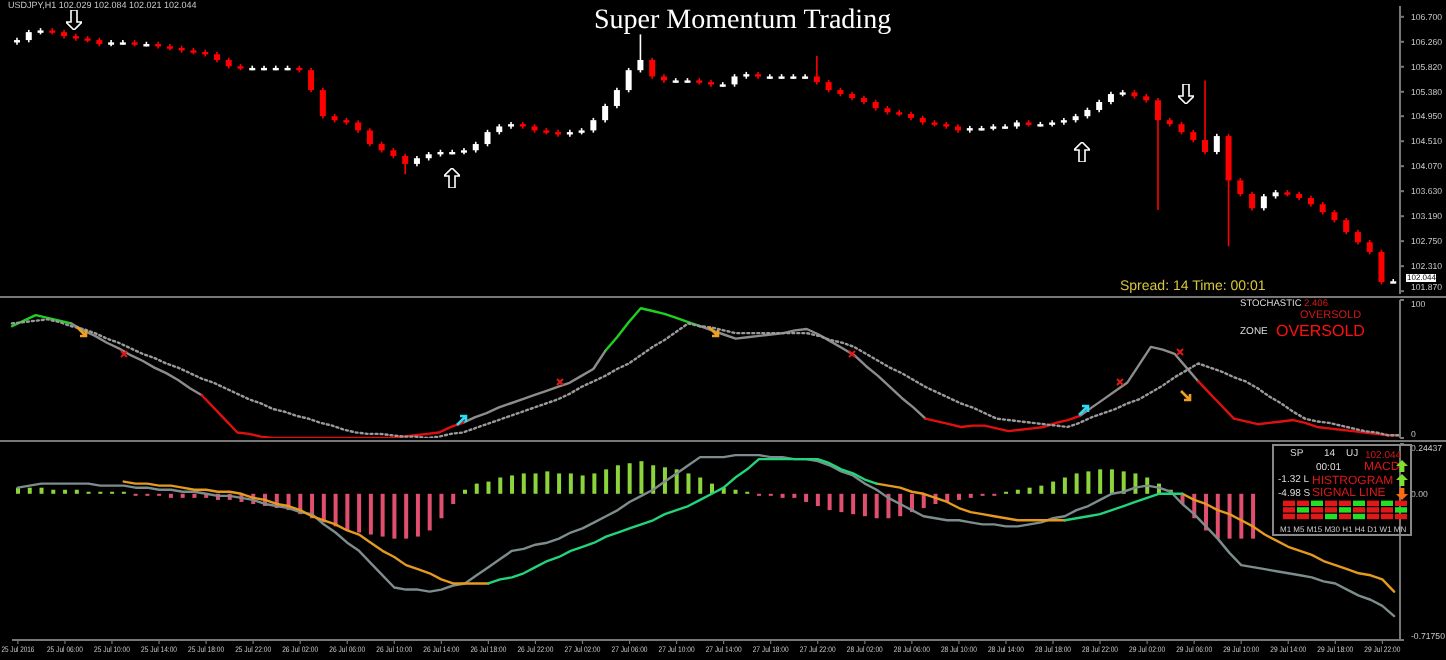  What do you see at coordinates (743, 21) in the screenshot?
I see `chart-title: Super Momentum Trading` at bounding box center [743, 21].